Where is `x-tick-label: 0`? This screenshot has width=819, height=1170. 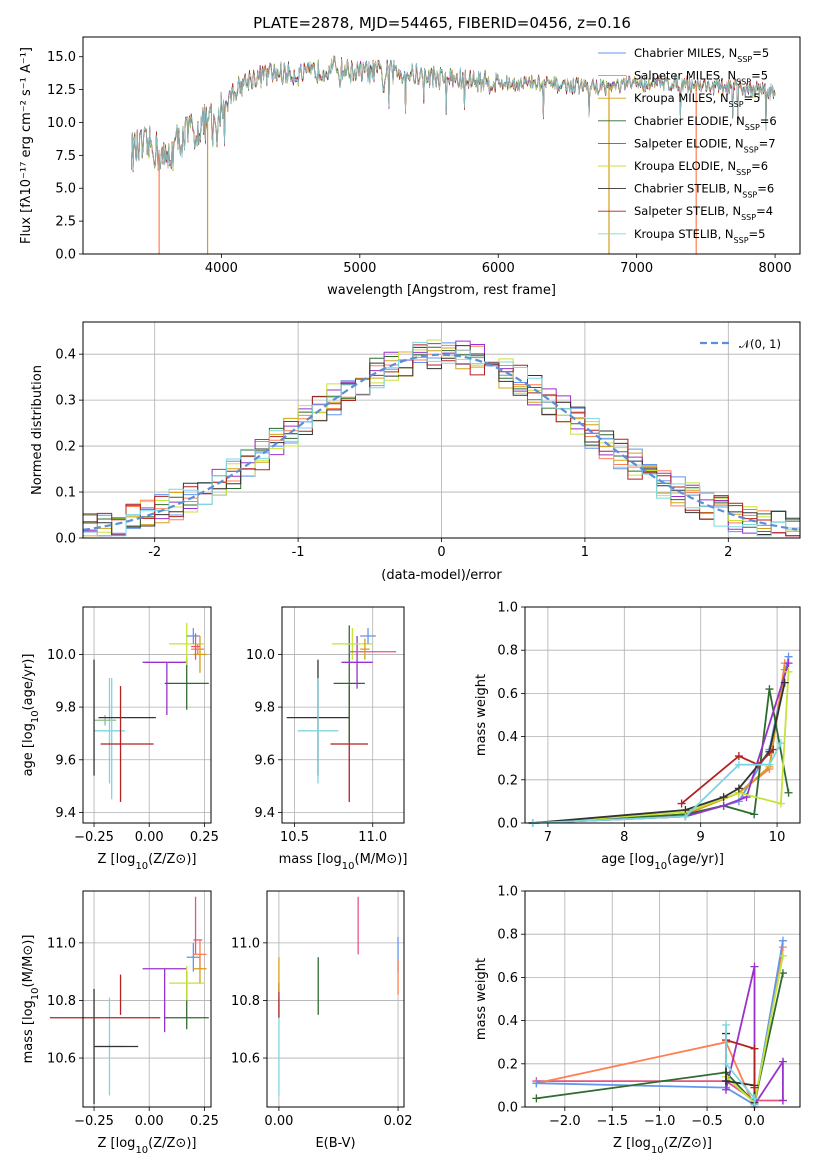 x-tick-label: 0 is located at coordinates (441, 552).